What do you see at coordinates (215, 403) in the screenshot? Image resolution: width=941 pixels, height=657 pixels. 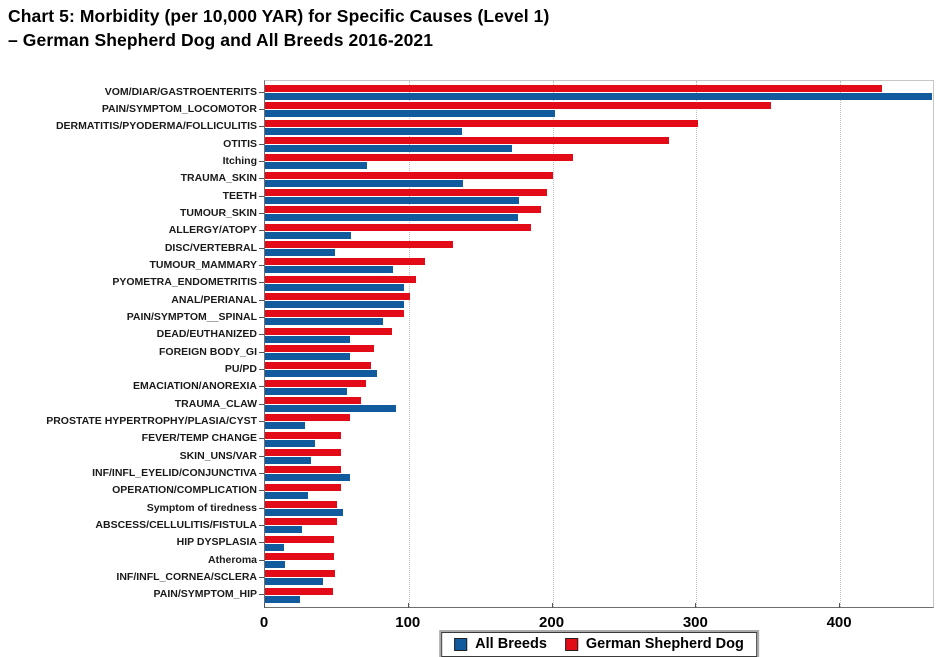 I see `category-label: TRAUMA_CLAW` at bounding box center [215, 403].